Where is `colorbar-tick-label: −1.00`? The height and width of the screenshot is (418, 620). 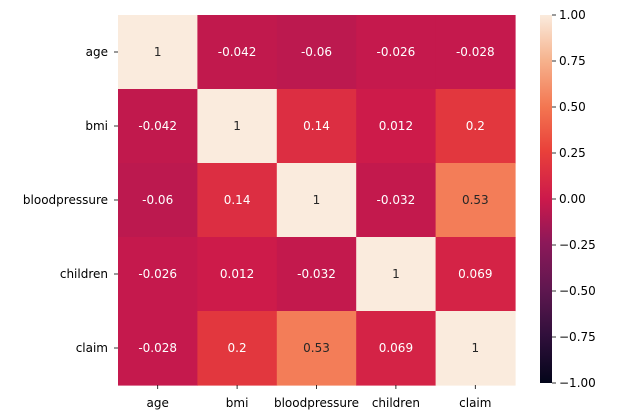 colorbar-tick-label: −1.00 is located at coordinates (577, 383).